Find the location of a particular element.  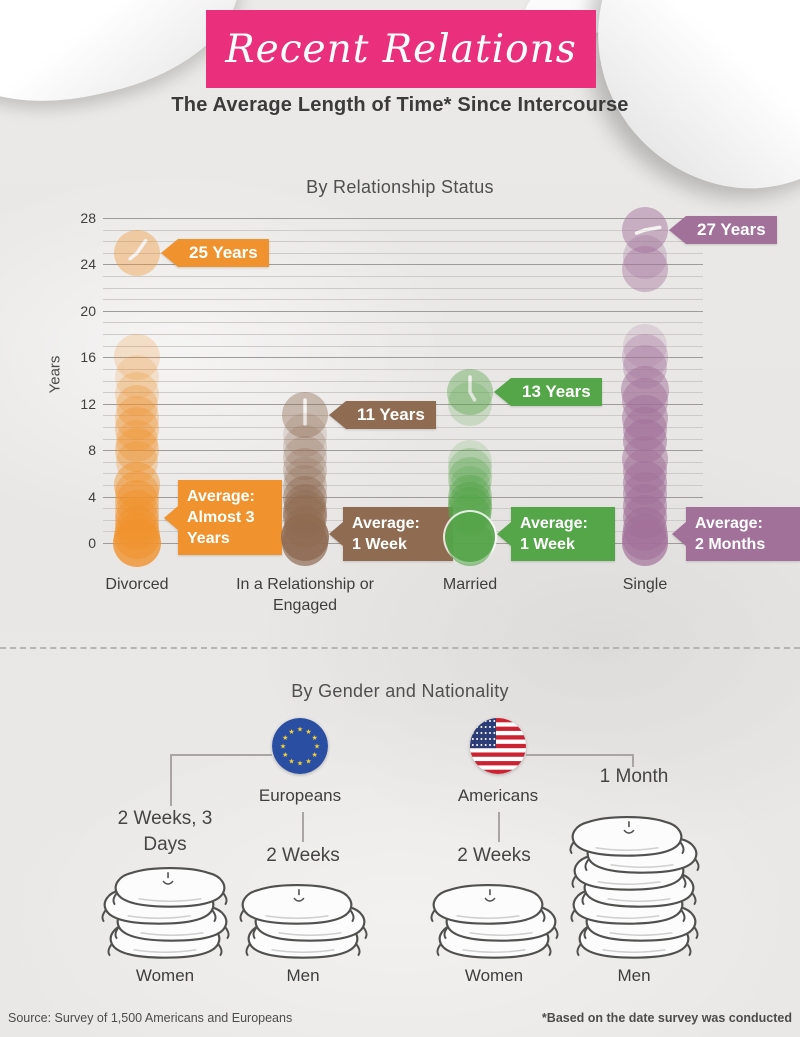

page-title: Recent Relations is located at coordinates (401, 49).